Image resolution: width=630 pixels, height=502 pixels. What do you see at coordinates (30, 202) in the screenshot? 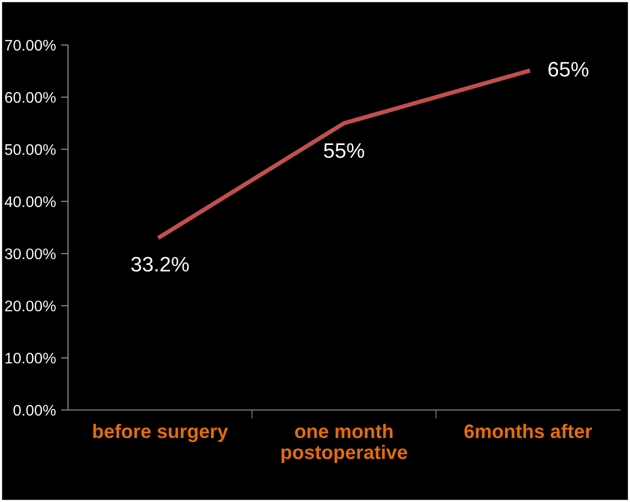
I see `y-tick-label: 40.00%` at bounding box center [30, 202].